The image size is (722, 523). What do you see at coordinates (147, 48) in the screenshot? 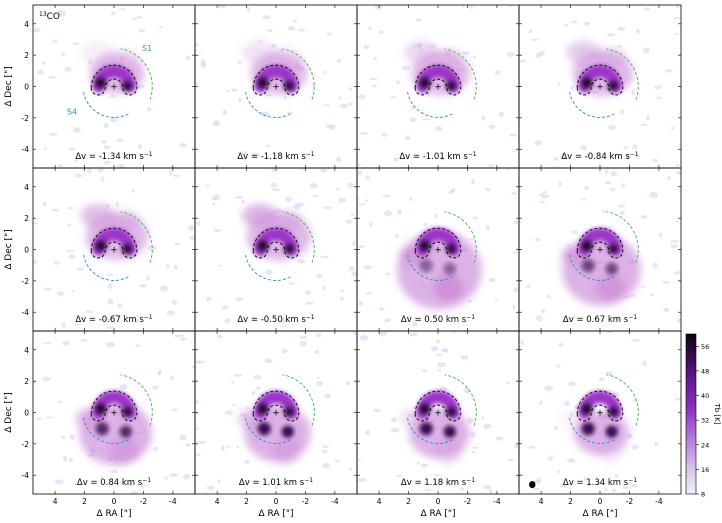
I see `s1-label: S1` at bounding box center [147, 48].